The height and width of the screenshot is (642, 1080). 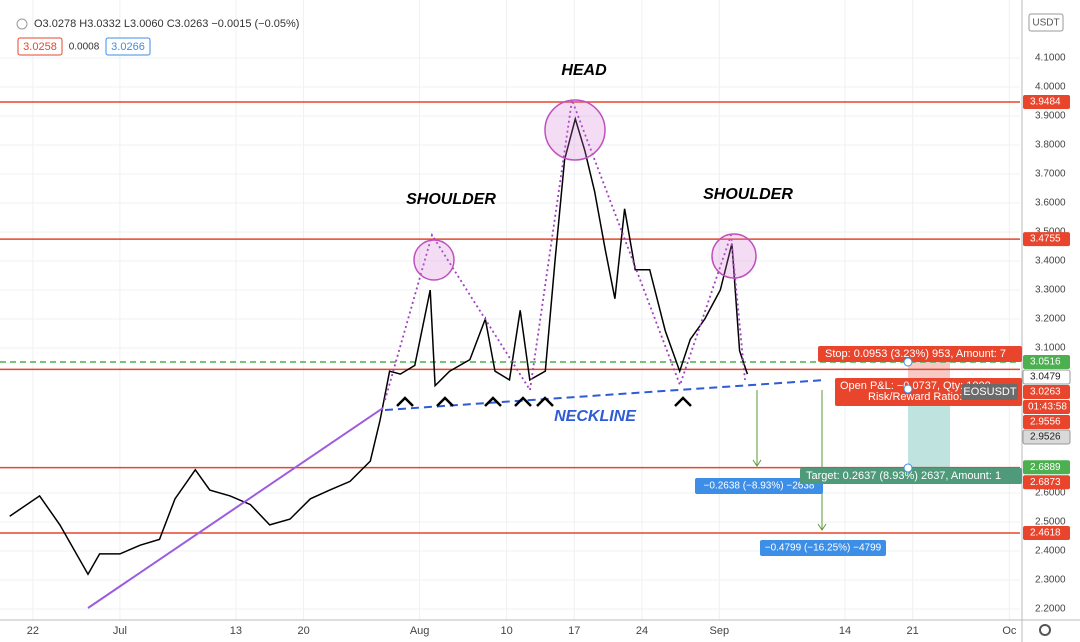 I want to click on level-label: 3.4755, so click(x=1045, y=239).